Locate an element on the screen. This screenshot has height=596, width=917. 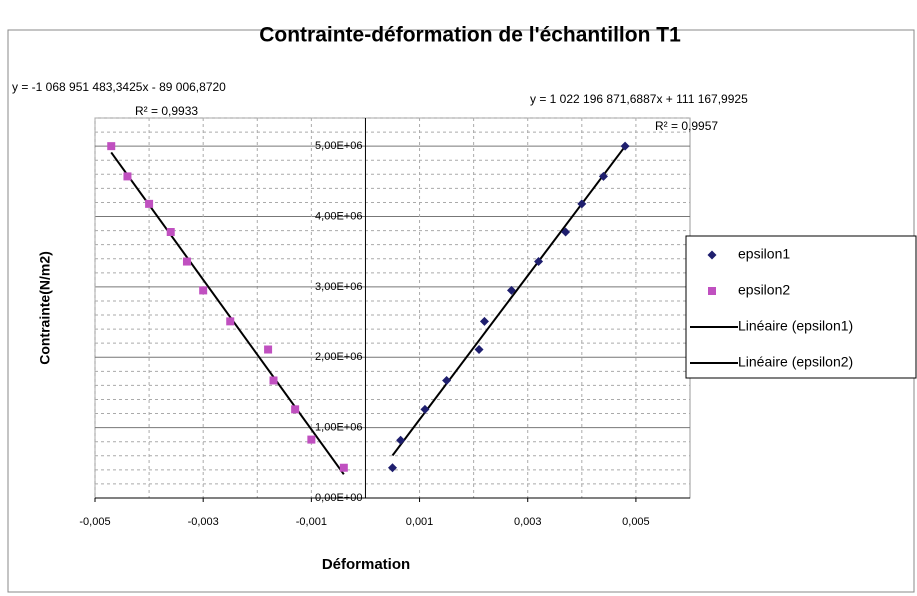
legend-label: Linéaire (epsilon1) is located at coordinates (795, 326).